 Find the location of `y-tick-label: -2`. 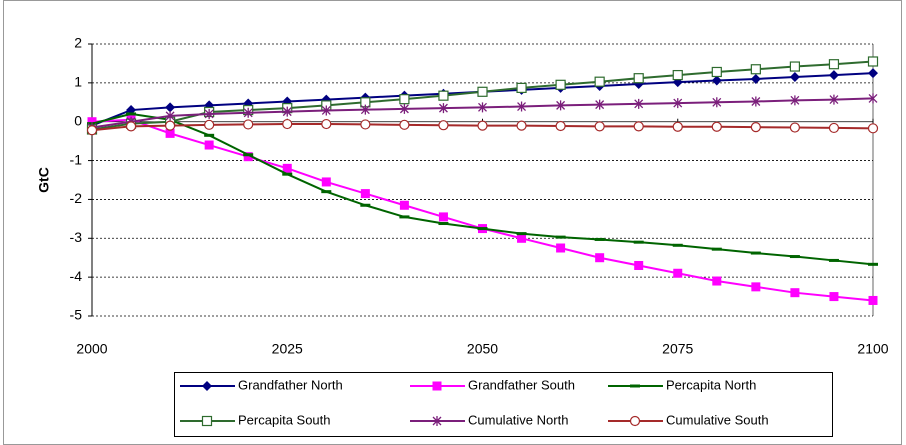

y-tick-label: -2 is located at coordinates (76, 198).